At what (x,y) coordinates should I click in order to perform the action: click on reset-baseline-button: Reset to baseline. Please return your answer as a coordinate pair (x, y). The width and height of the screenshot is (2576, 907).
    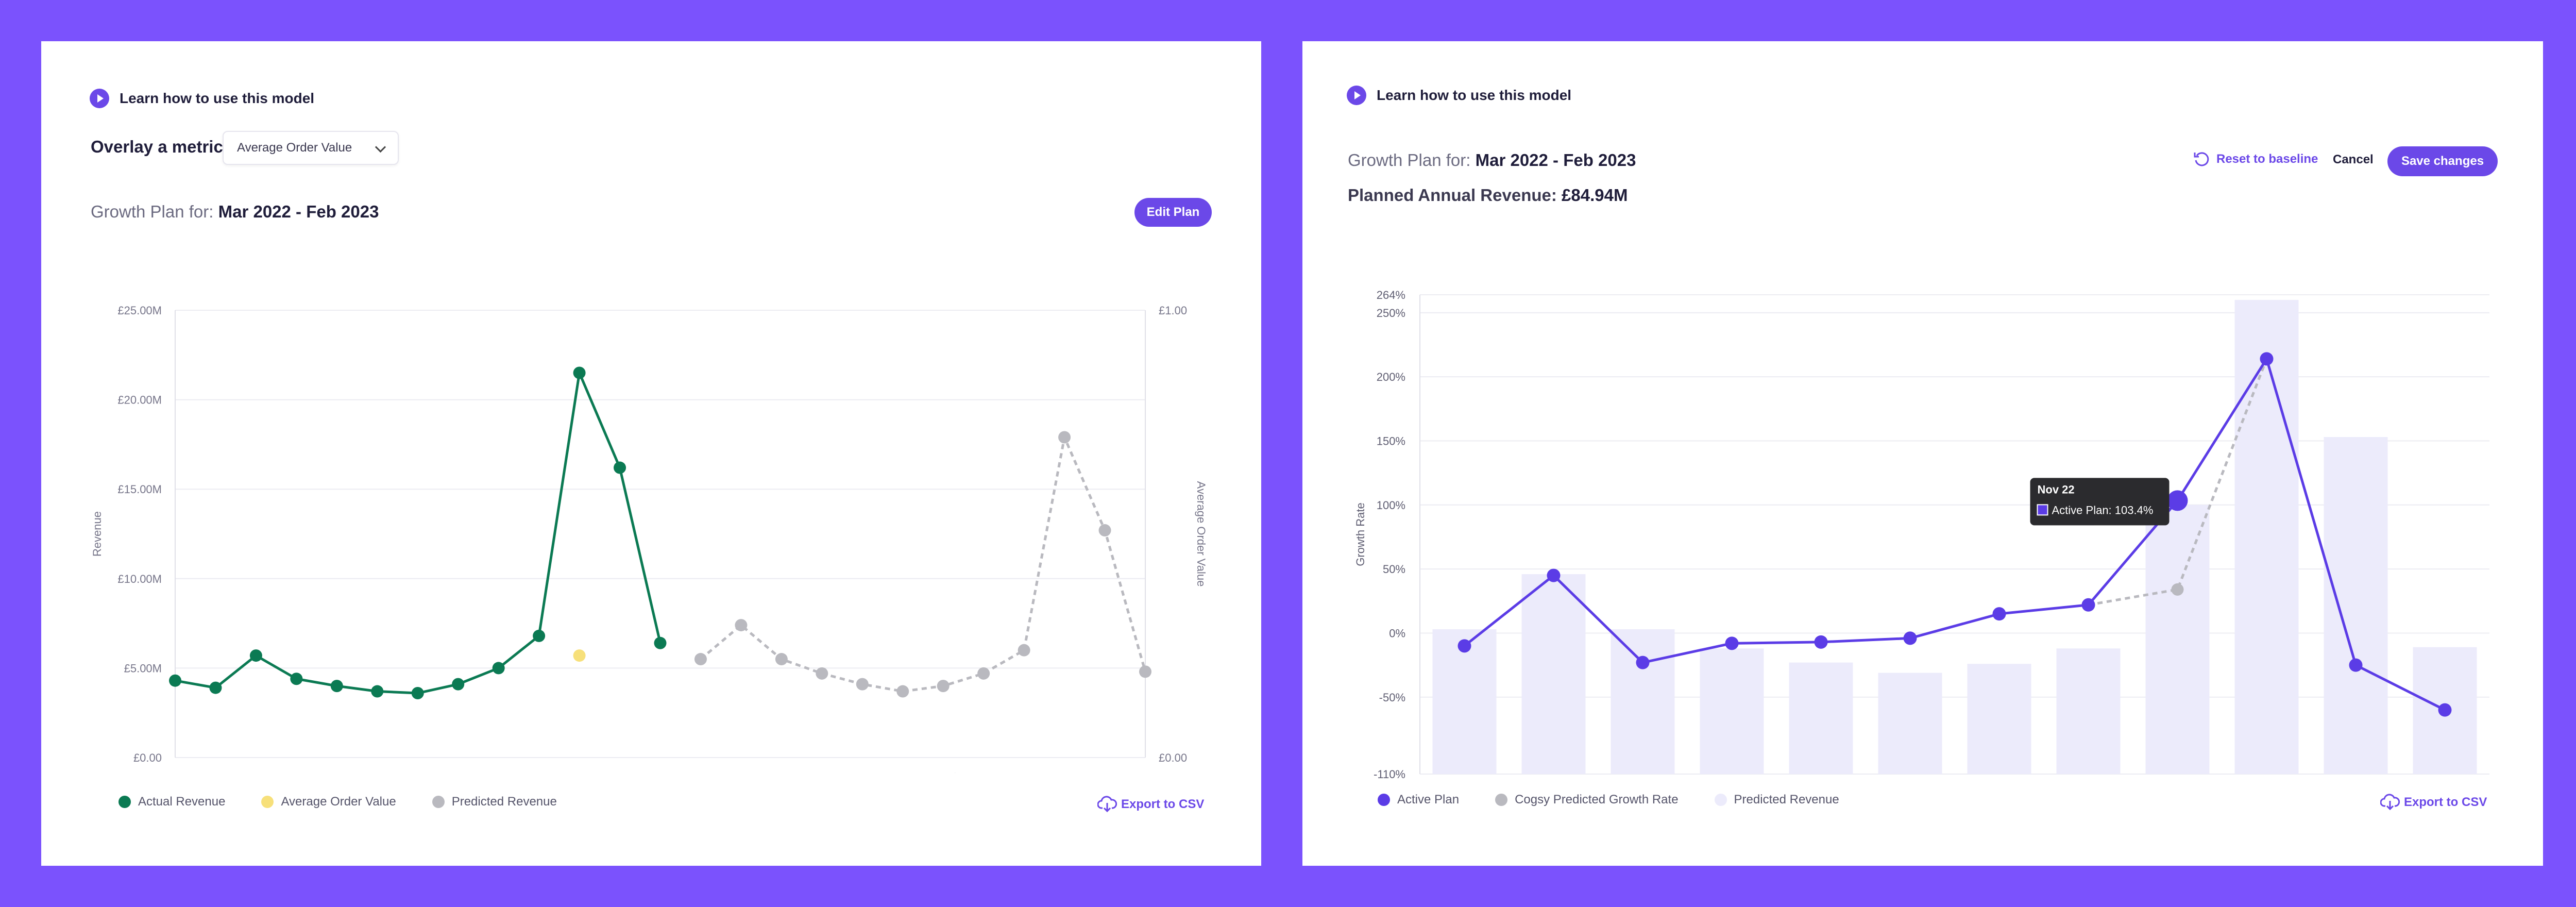
    Looking at the image, I should click on (2255, 159).